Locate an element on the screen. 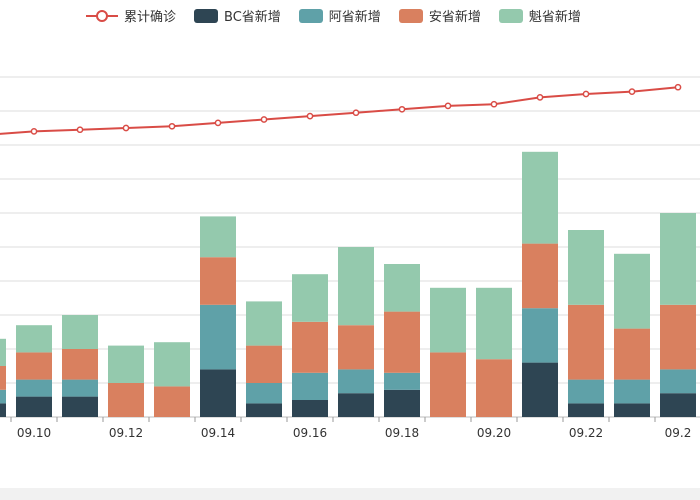 This screenshot has width=700, height=500. legend-label-series-0: BC省新增 is located at coordinates (252, 17).